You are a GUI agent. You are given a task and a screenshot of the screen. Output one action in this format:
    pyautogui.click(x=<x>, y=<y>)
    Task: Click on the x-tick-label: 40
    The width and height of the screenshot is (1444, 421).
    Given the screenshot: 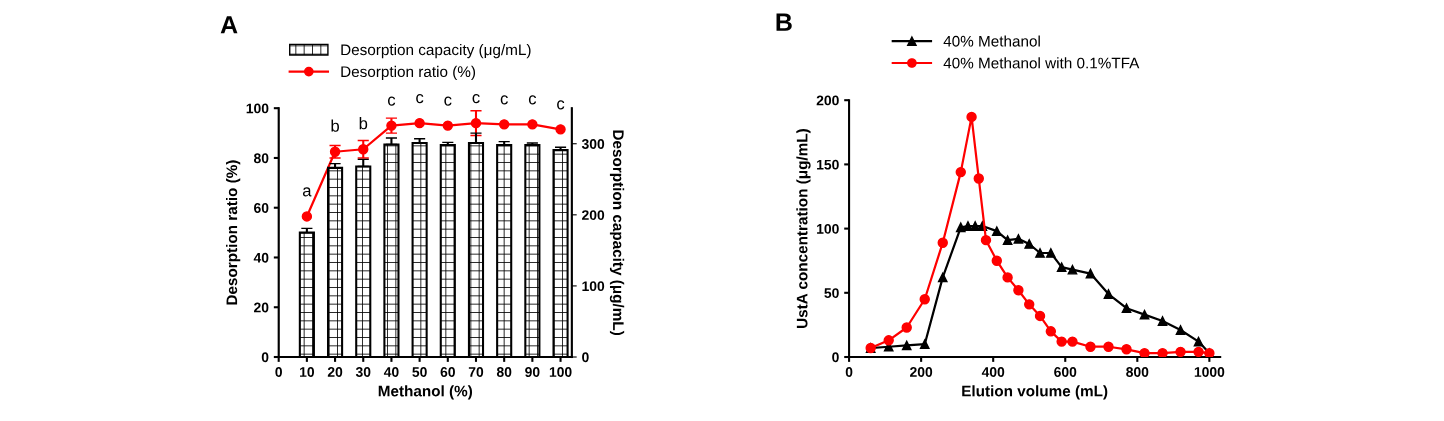 What is the action you would take?
    pyautogui.click(x=391, y=372)
    